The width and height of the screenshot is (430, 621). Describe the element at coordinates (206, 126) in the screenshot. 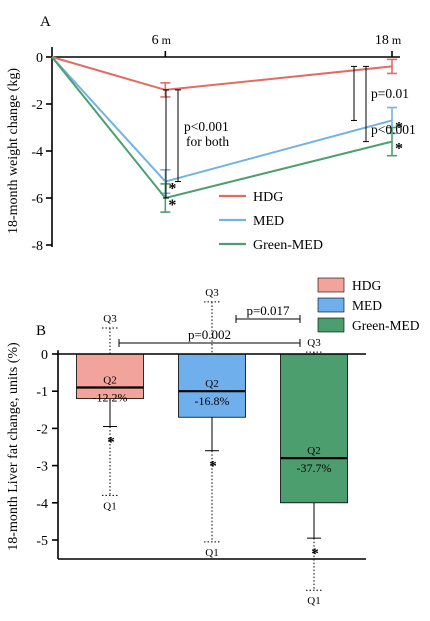

I see `p-value-6m: p<0.001` at that location.